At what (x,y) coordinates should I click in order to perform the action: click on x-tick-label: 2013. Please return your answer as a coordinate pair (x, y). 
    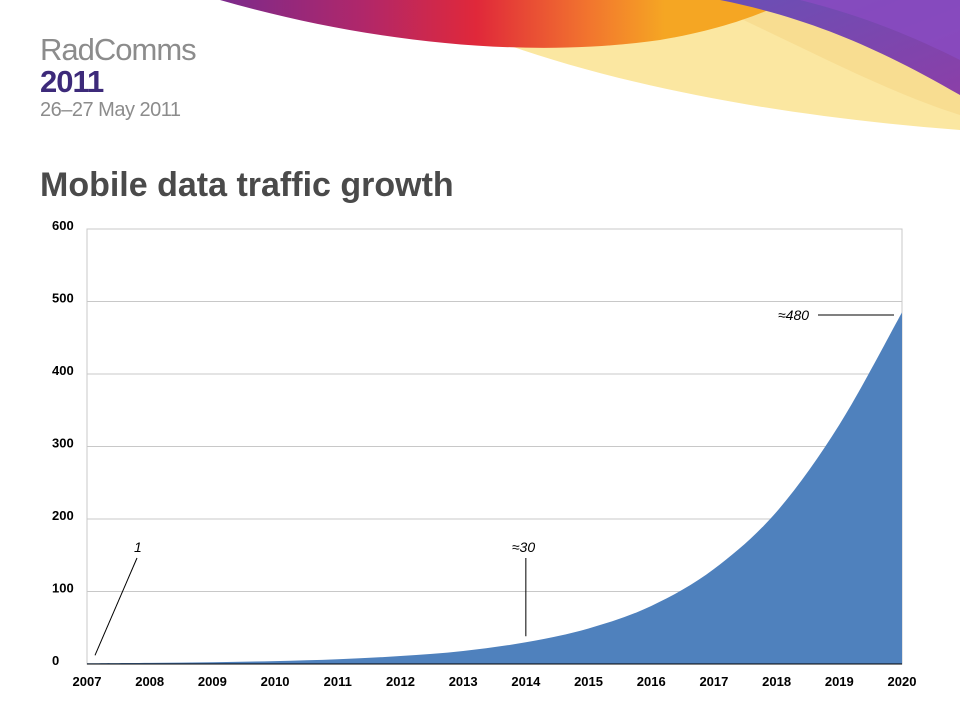
    Looking at the image, I should click on (463, 681).